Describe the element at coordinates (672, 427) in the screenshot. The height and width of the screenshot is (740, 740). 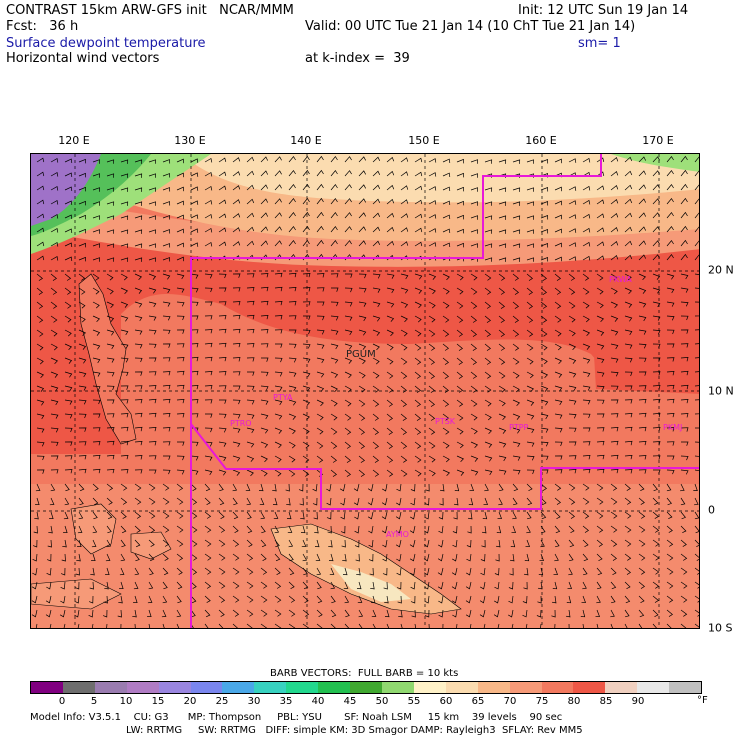
I see `station-pkmj: PKMJ` at that location.